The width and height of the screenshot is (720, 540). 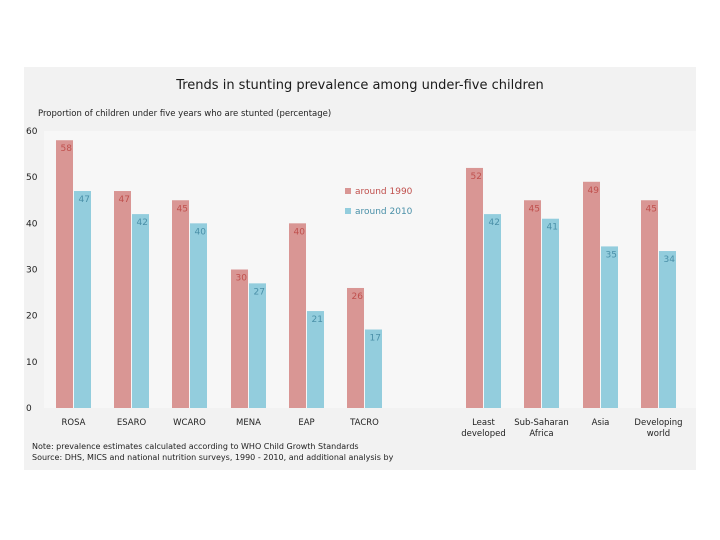 What do you see at coordinates (364, 423) in the screenshot?
I see `x-tick-label: TACRO` at bounding box center [364, 423].